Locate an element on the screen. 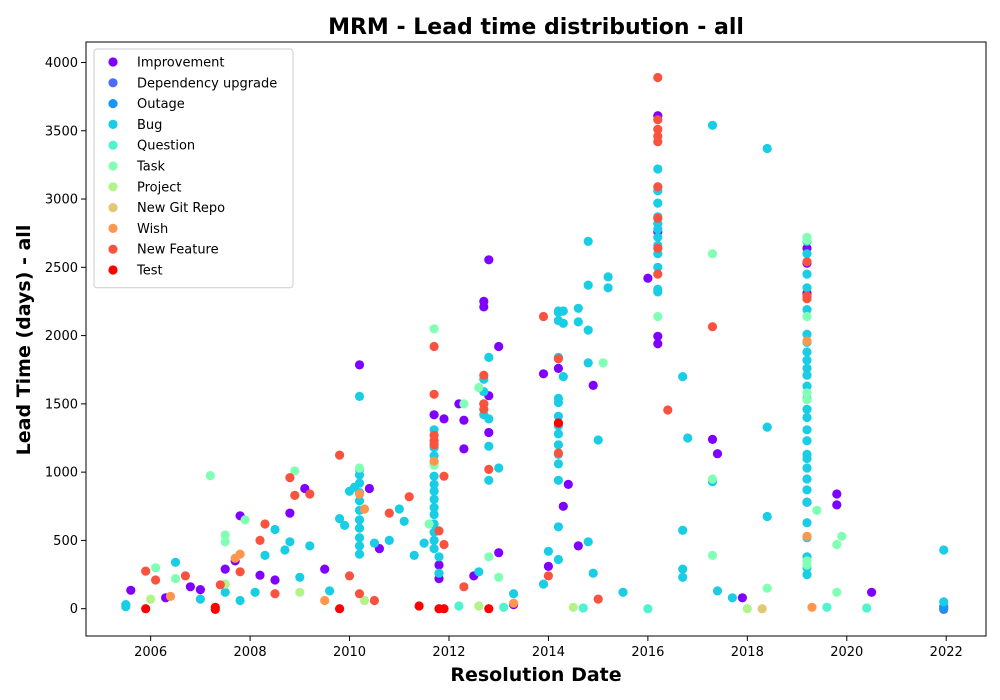  legend-label: Task is located at coordinates (151, 167).